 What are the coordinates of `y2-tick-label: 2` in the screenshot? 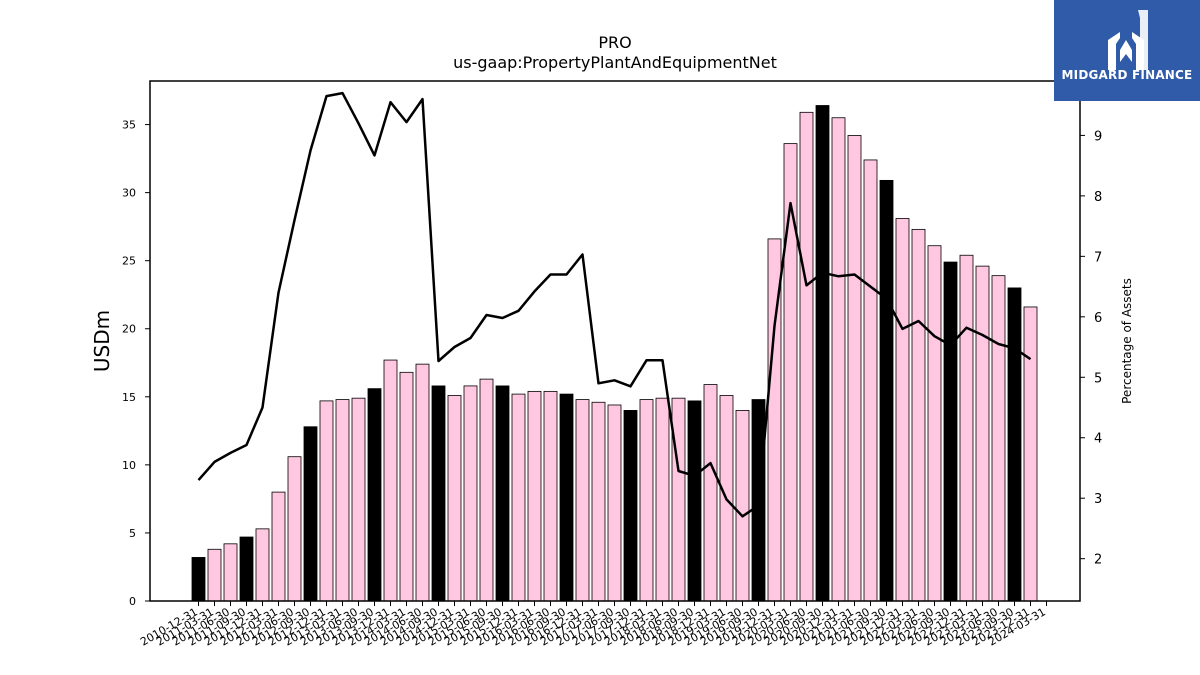 It's located at (1098, 560).